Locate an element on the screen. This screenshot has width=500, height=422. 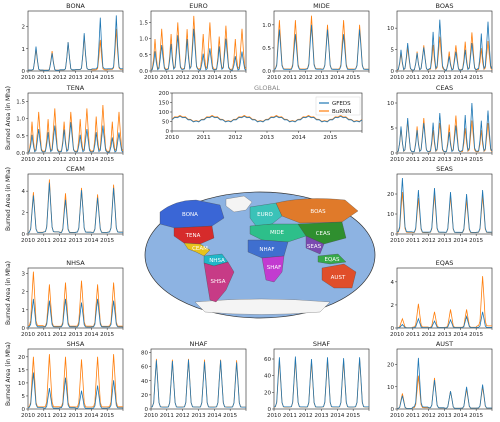
panel-title-ceam: CEAM is located at coordinates (75, 169).